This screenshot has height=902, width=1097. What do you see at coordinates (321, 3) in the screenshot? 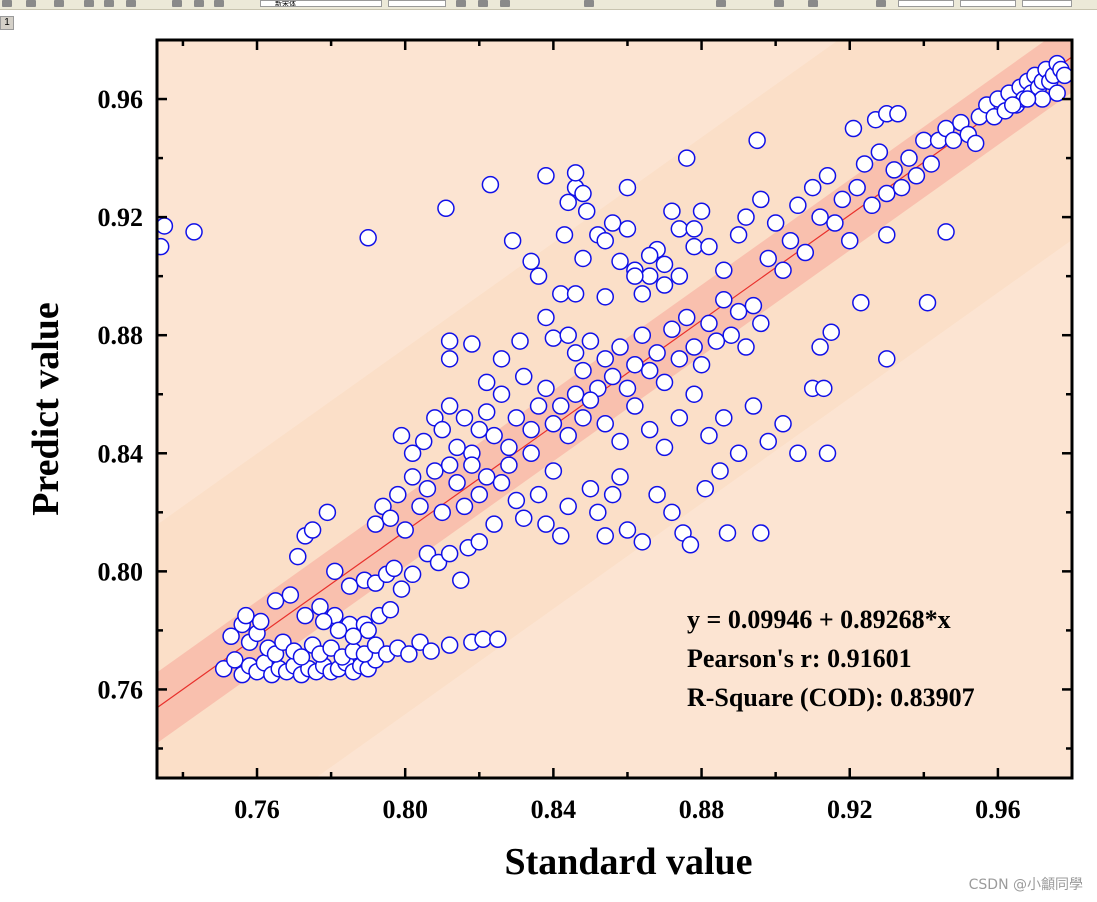
I see `font-name-dropdown: 新宋体` at bounding box center [321, 3].